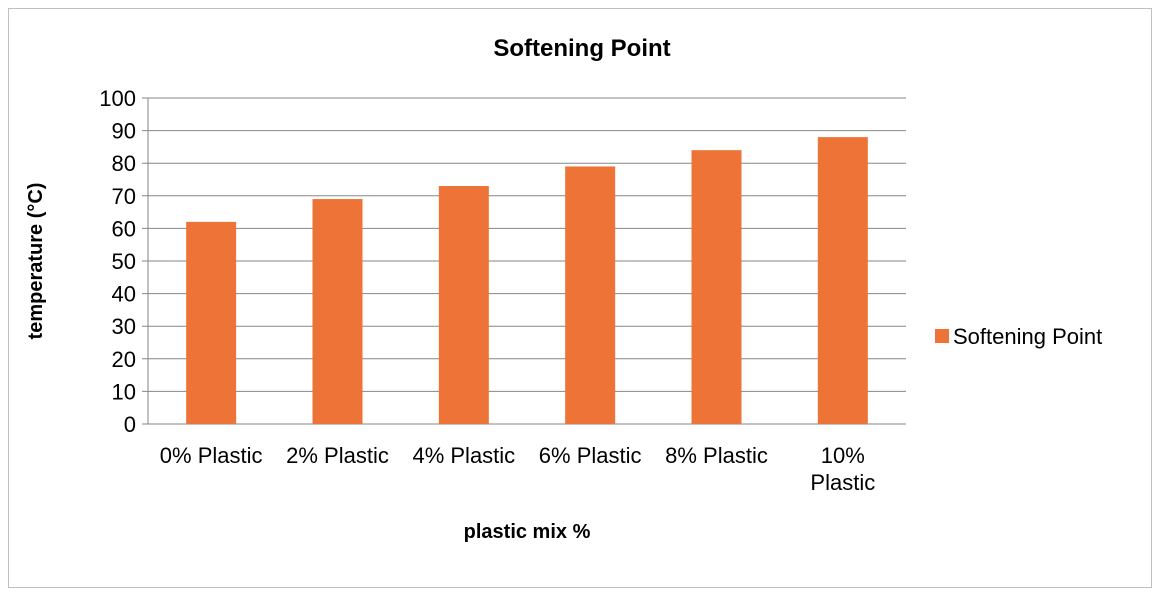  I want to click on y-axis-tick-labels: 0 10 20 30 40 50 60 70 80 90 100, so click(117, 261).